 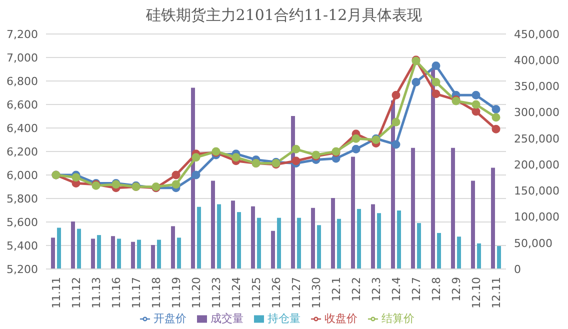 What do you see at coordinates (22, 57) in the screenshot?
I see `y-tick-label: 7,000` at bounding box center [22, 57].